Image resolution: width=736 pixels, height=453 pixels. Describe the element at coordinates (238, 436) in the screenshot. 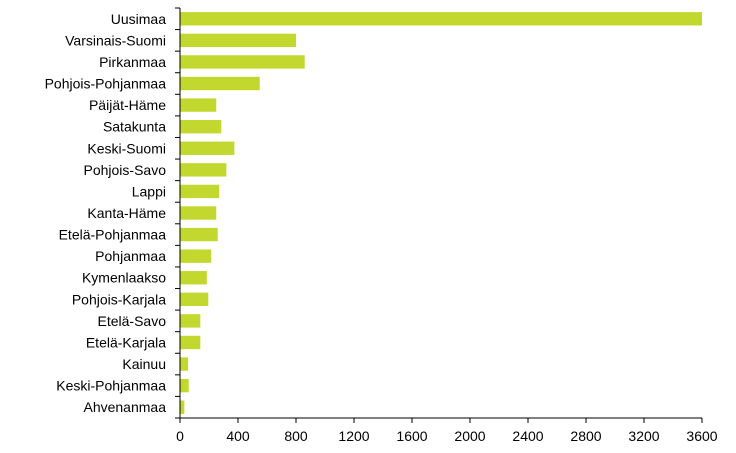

I see `x-tick-label: 400` at that location.